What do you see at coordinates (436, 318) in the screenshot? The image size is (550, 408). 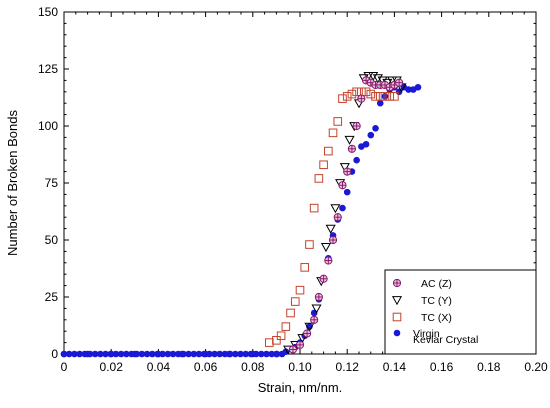 I see `legend-label-tc-x: TC (X)` at bounding box center [436, 318].